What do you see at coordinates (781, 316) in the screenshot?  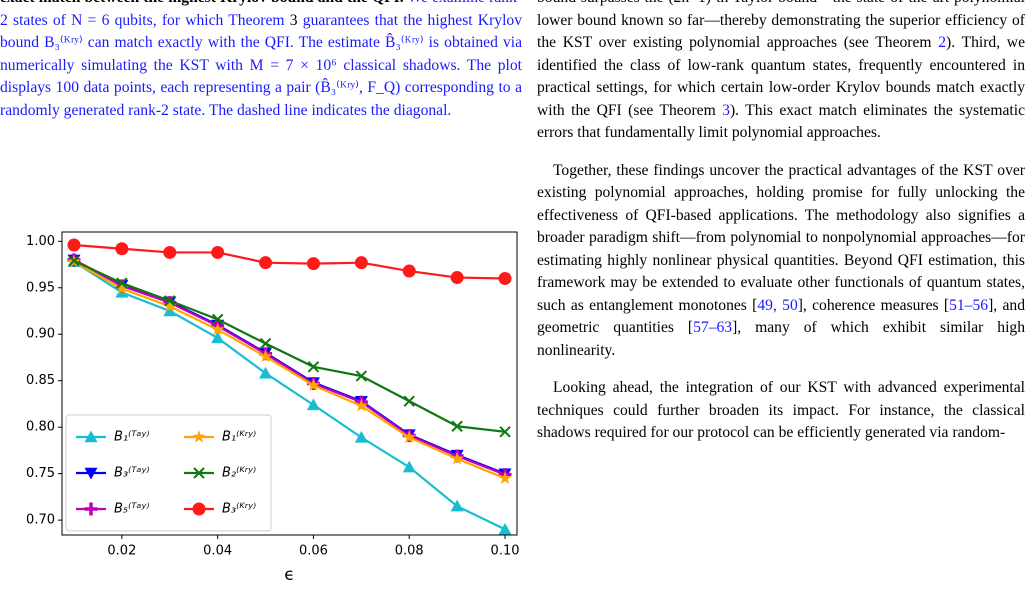 I see `paragraph-text: ], and geometric quantities [` at bounding box center [781, 316].